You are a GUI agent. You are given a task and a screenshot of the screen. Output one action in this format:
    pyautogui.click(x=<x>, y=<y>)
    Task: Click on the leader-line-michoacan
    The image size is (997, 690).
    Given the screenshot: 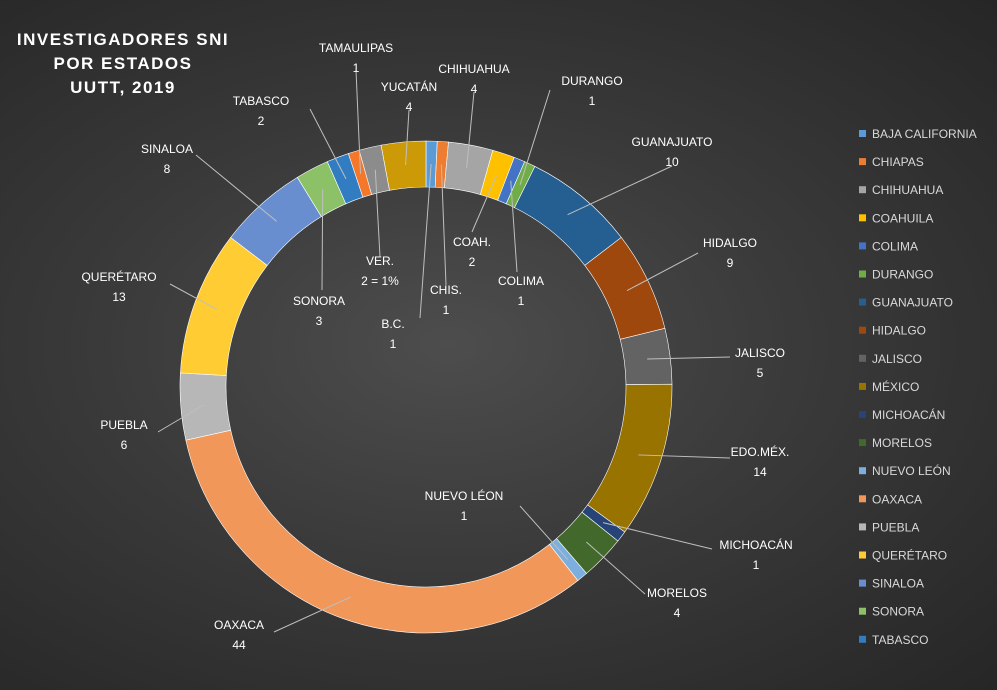 What is the action you would take?
    pyautogui.click(x=657, y=536)
    